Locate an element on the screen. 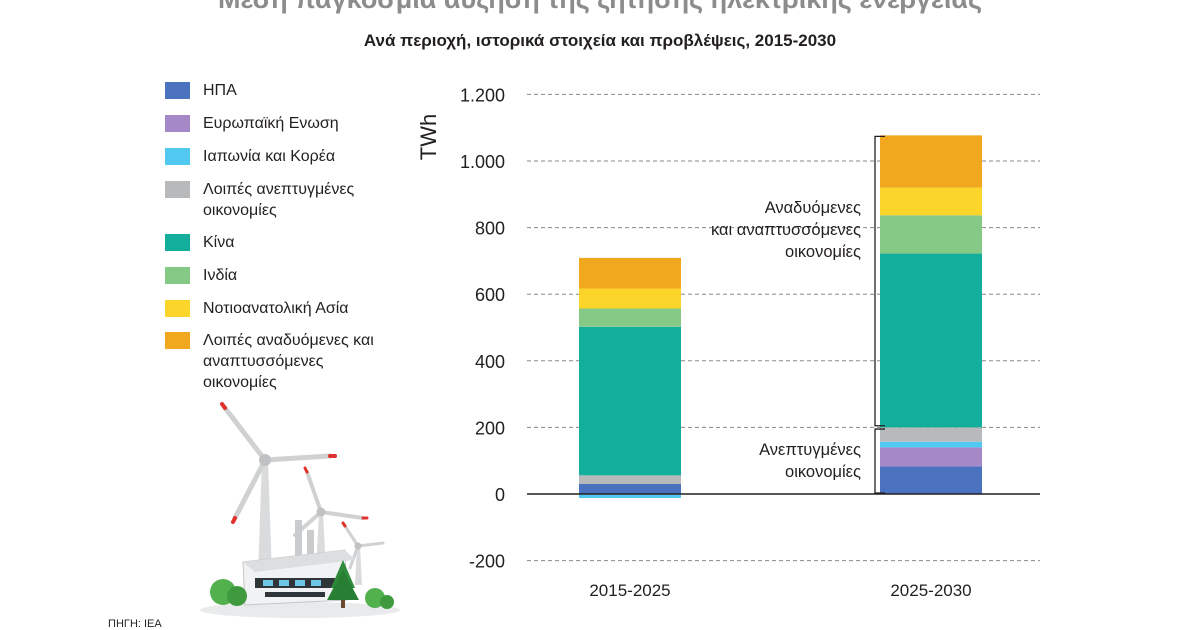 The width and height of the screenshot is (1200, 630). legend-swatch-japan-korea is located at coordinates (177, 156).